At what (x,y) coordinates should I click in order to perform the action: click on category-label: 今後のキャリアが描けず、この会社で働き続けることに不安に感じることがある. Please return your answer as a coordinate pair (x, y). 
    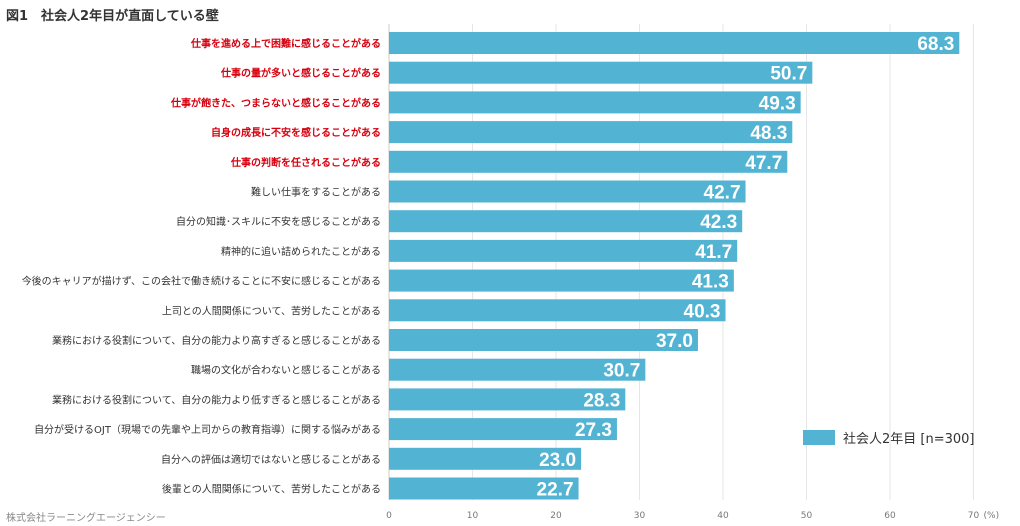
    Looking at the image, I should click on (201, 281).